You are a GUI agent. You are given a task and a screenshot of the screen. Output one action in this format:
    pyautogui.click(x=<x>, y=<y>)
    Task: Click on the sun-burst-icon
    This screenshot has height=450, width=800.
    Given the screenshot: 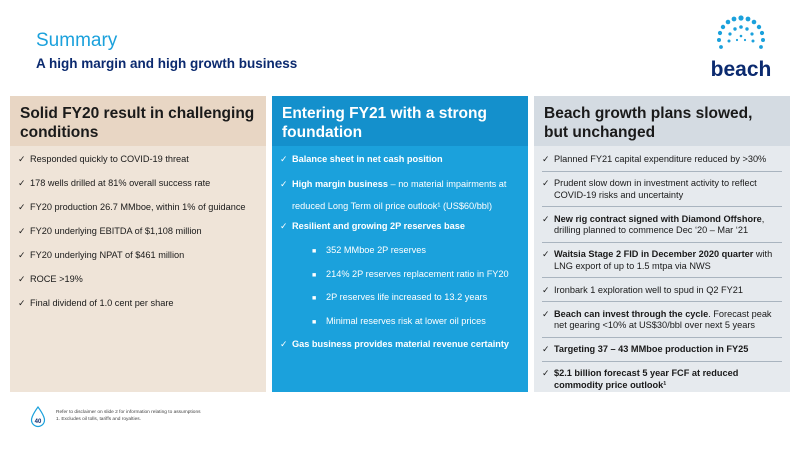 What is the action you would take?
    pyautogui.click(x=741, y=32)
    